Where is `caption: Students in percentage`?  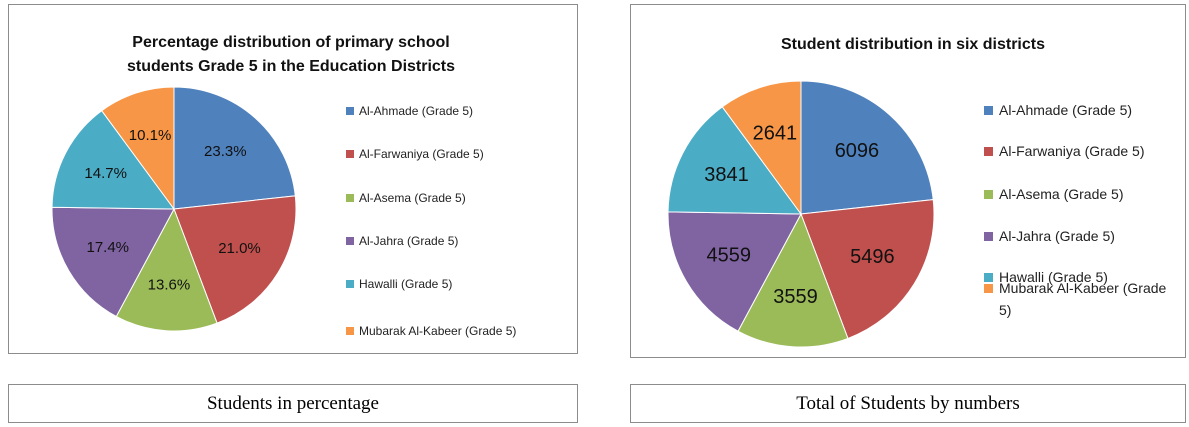
caption: Students in percentage is located at coordinates (293, 403).